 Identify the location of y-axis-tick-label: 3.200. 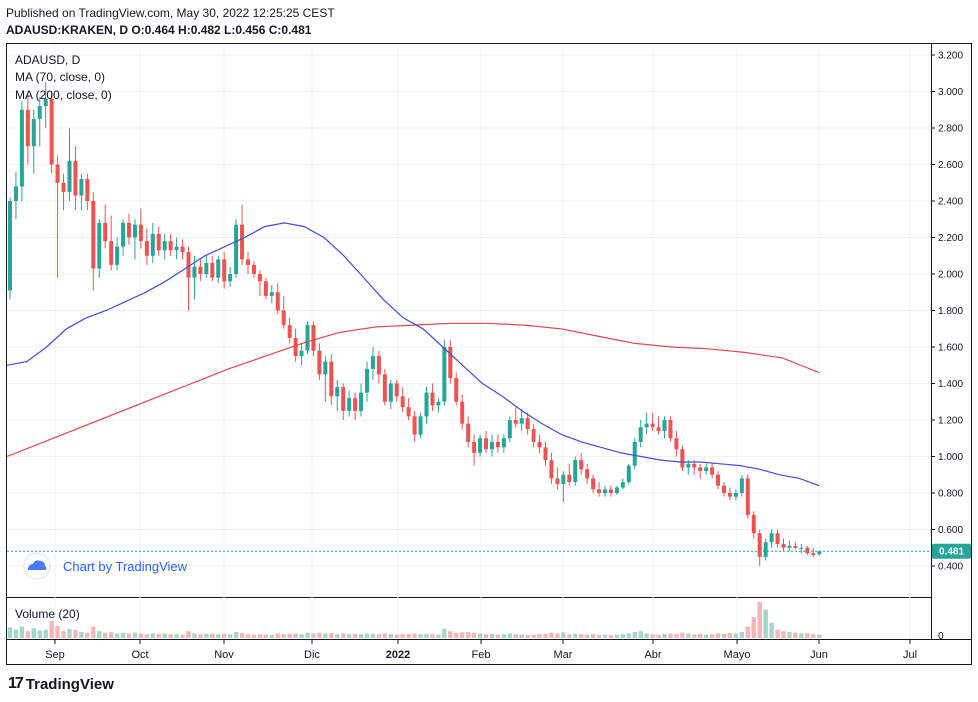
(950, 56).